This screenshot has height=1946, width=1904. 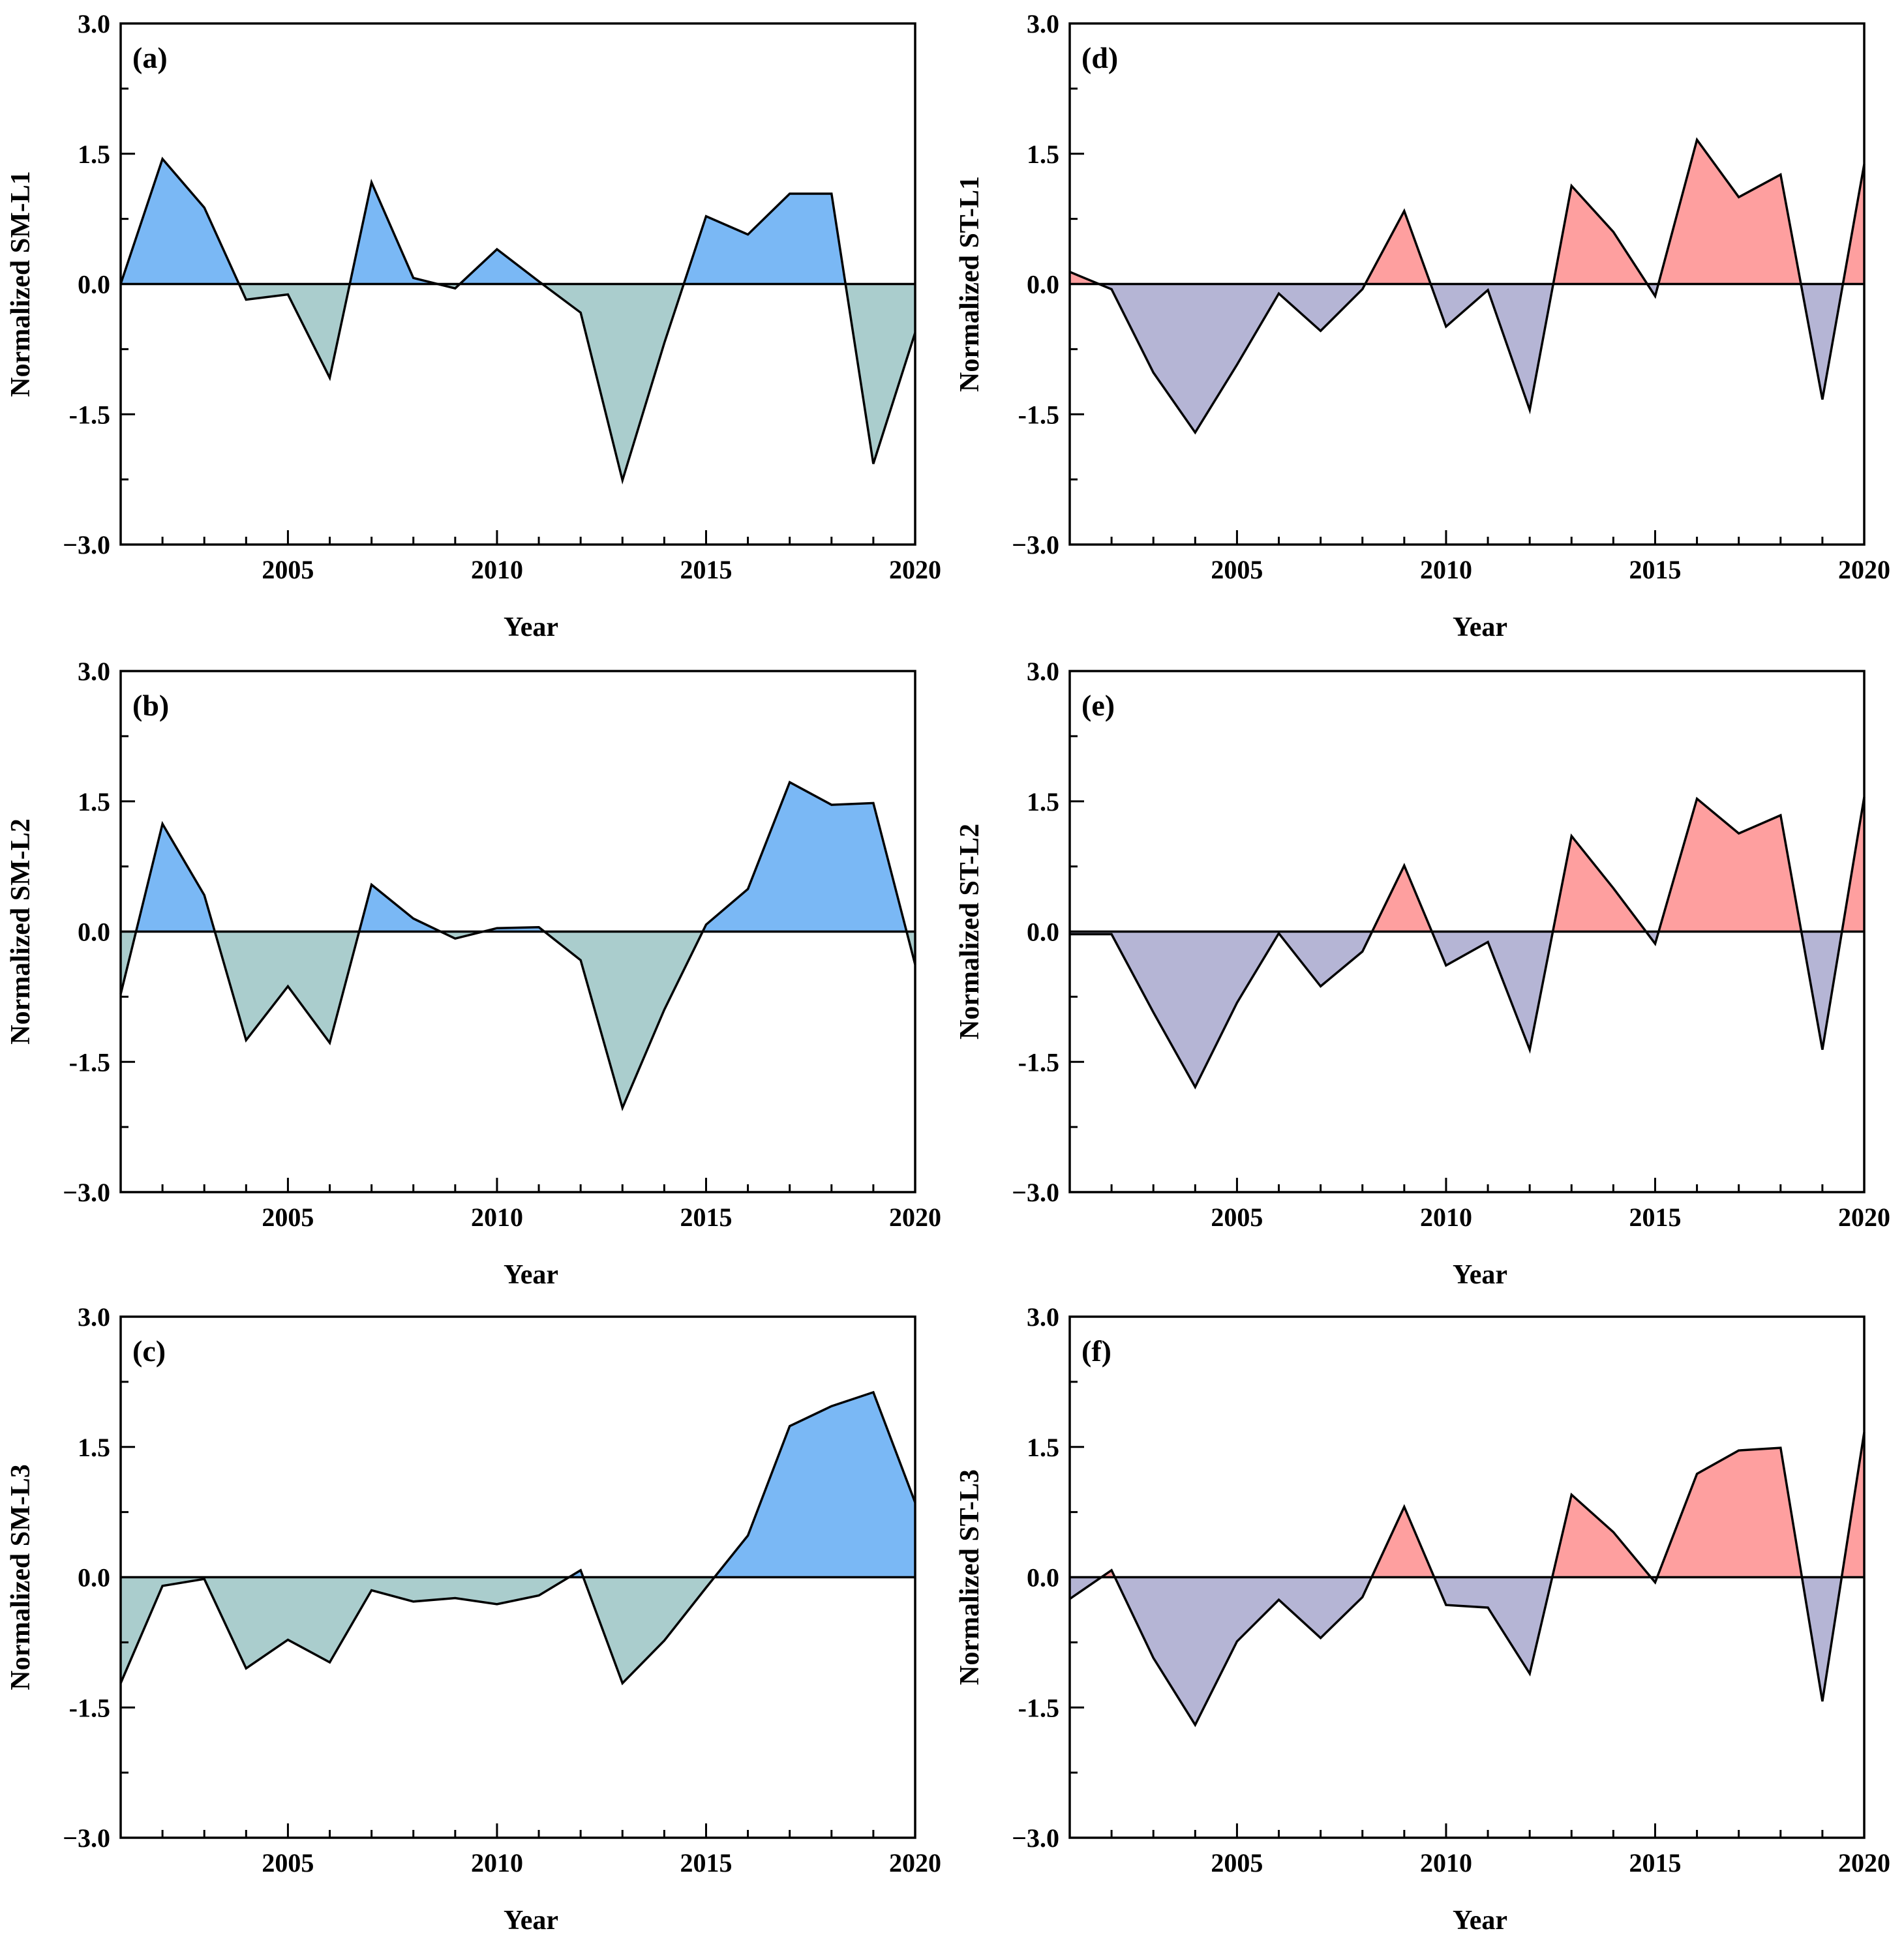 I want to click on series-line-f, so click(x=1468, y=1580).